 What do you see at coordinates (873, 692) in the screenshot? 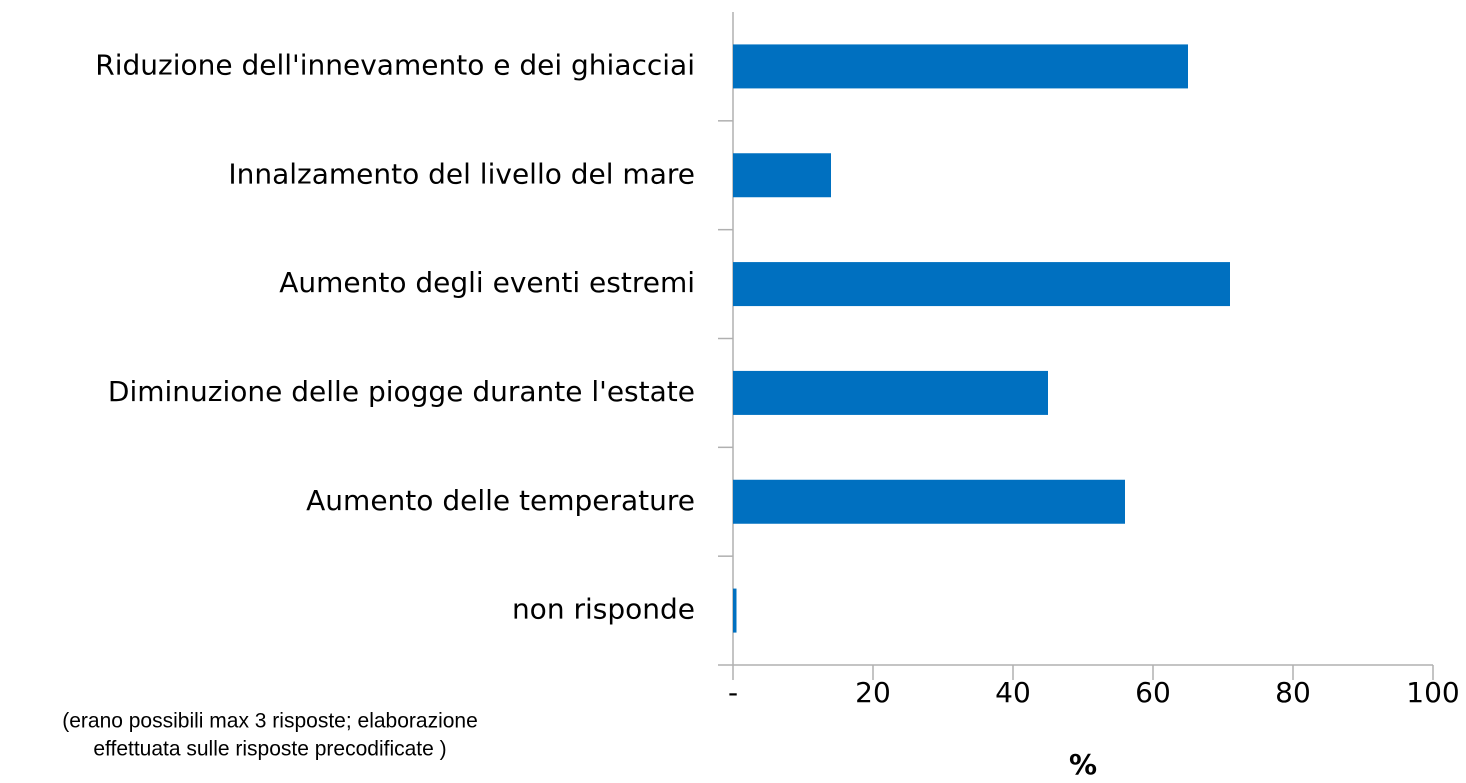
I see `x-tick-label: 20` at bounding box center [873, 692].